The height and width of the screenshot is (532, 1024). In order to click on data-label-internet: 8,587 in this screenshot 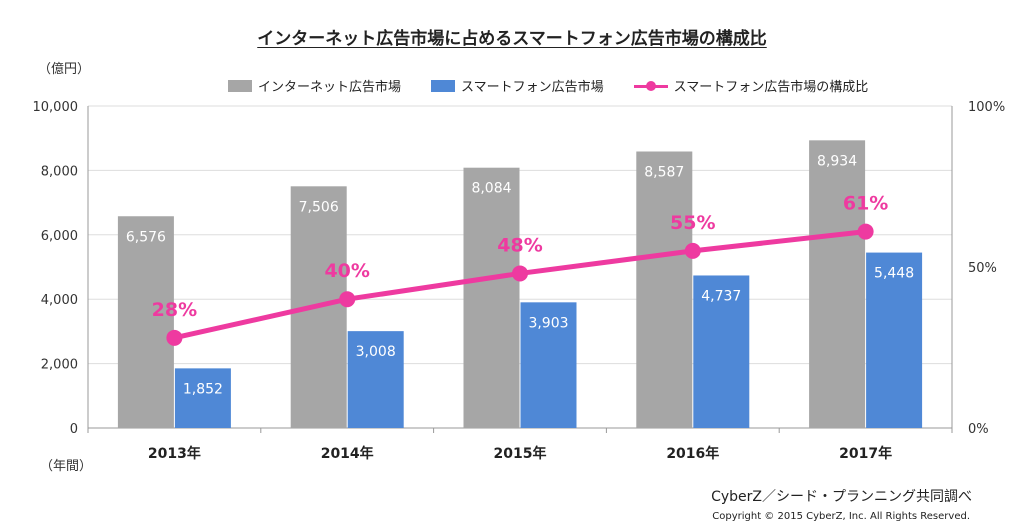, I will do `click(664, 172)`.